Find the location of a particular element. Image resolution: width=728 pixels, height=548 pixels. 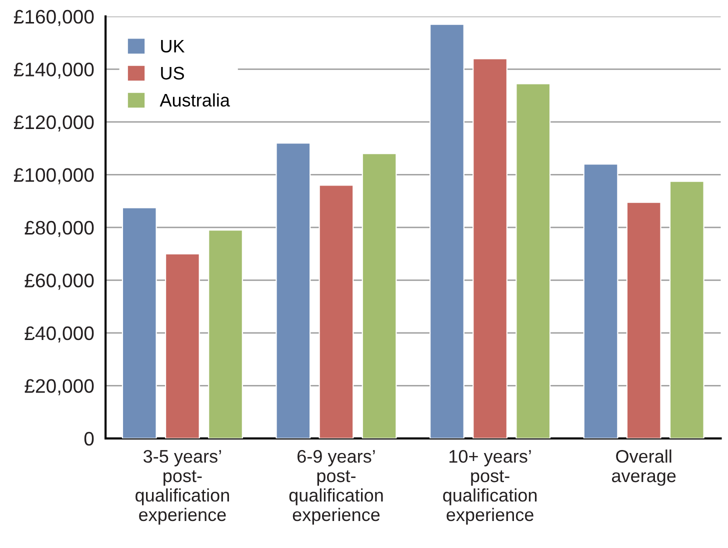

y-tick-label: £120,000 is located at coordinates (54, 123).